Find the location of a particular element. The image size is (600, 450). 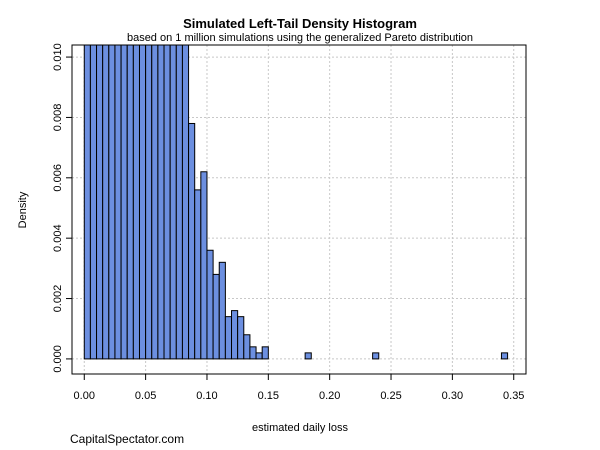

chart-title: Simulated Left-Tail Density Histogram is located at coordinates (300, 23).